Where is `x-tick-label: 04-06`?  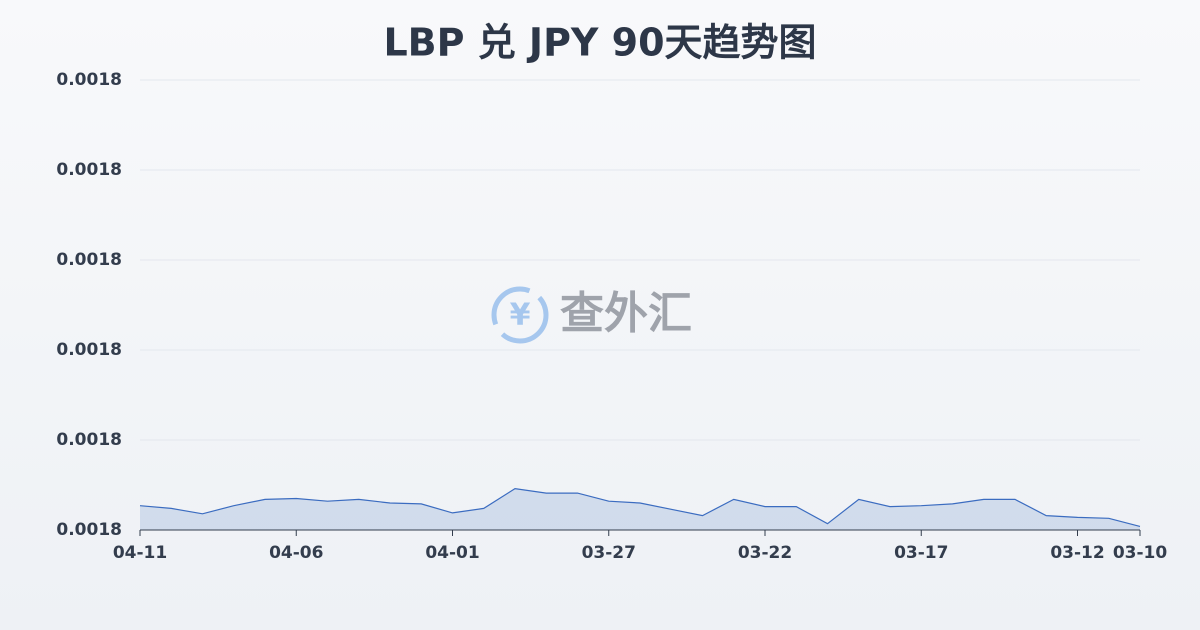 x-tick-label: 04-06 is located at coordinates (296, 553).